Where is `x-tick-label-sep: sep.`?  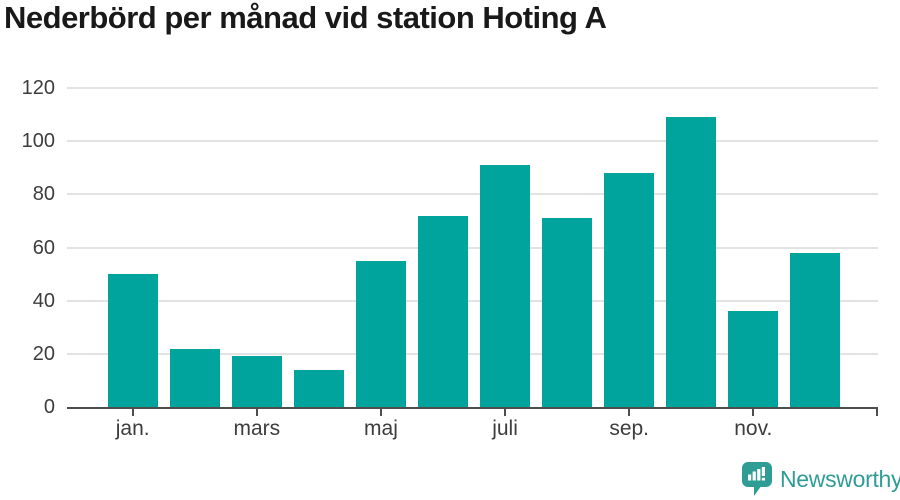 x-tick-label-sep: sep. is located at coordinates (629, 428).